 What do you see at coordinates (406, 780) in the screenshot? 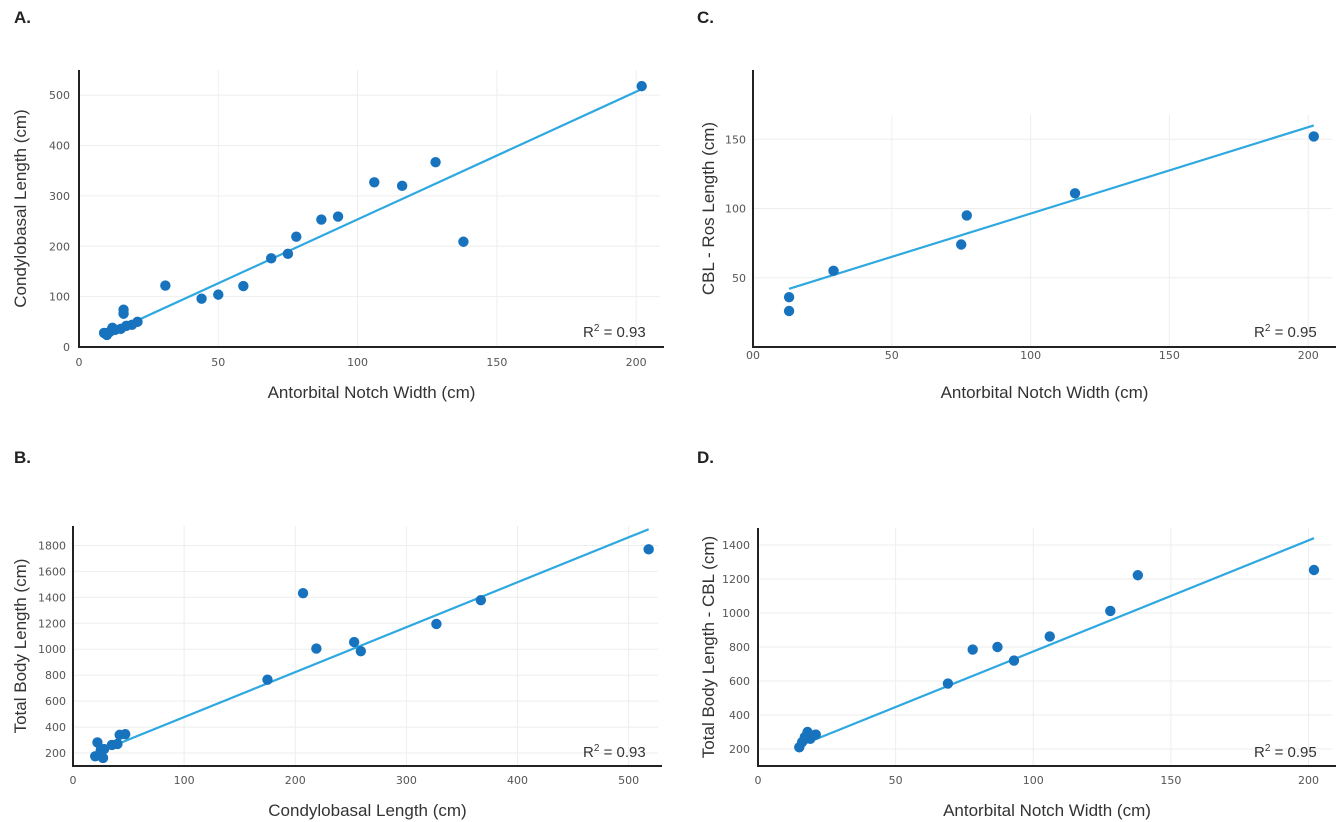
I see `x-tick-label: 300` at bounding box center [406, 780].